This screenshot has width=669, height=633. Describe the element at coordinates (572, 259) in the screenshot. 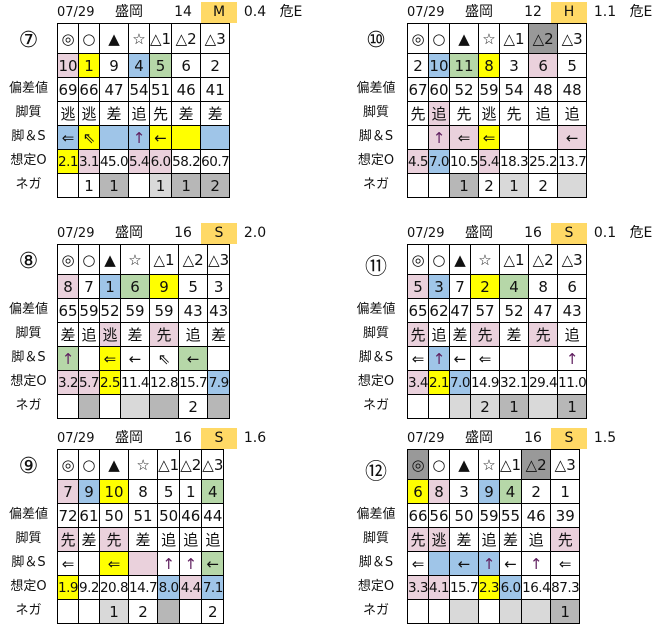

I see `mark-cell: △3` at that location.